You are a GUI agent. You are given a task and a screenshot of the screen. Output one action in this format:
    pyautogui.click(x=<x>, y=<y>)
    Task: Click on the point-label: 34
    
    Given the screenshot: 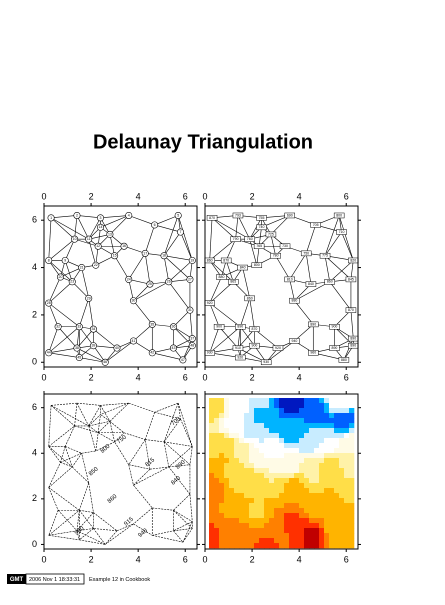 What is the action you would take?
    pyautogui.click(x=93, y=329)
    